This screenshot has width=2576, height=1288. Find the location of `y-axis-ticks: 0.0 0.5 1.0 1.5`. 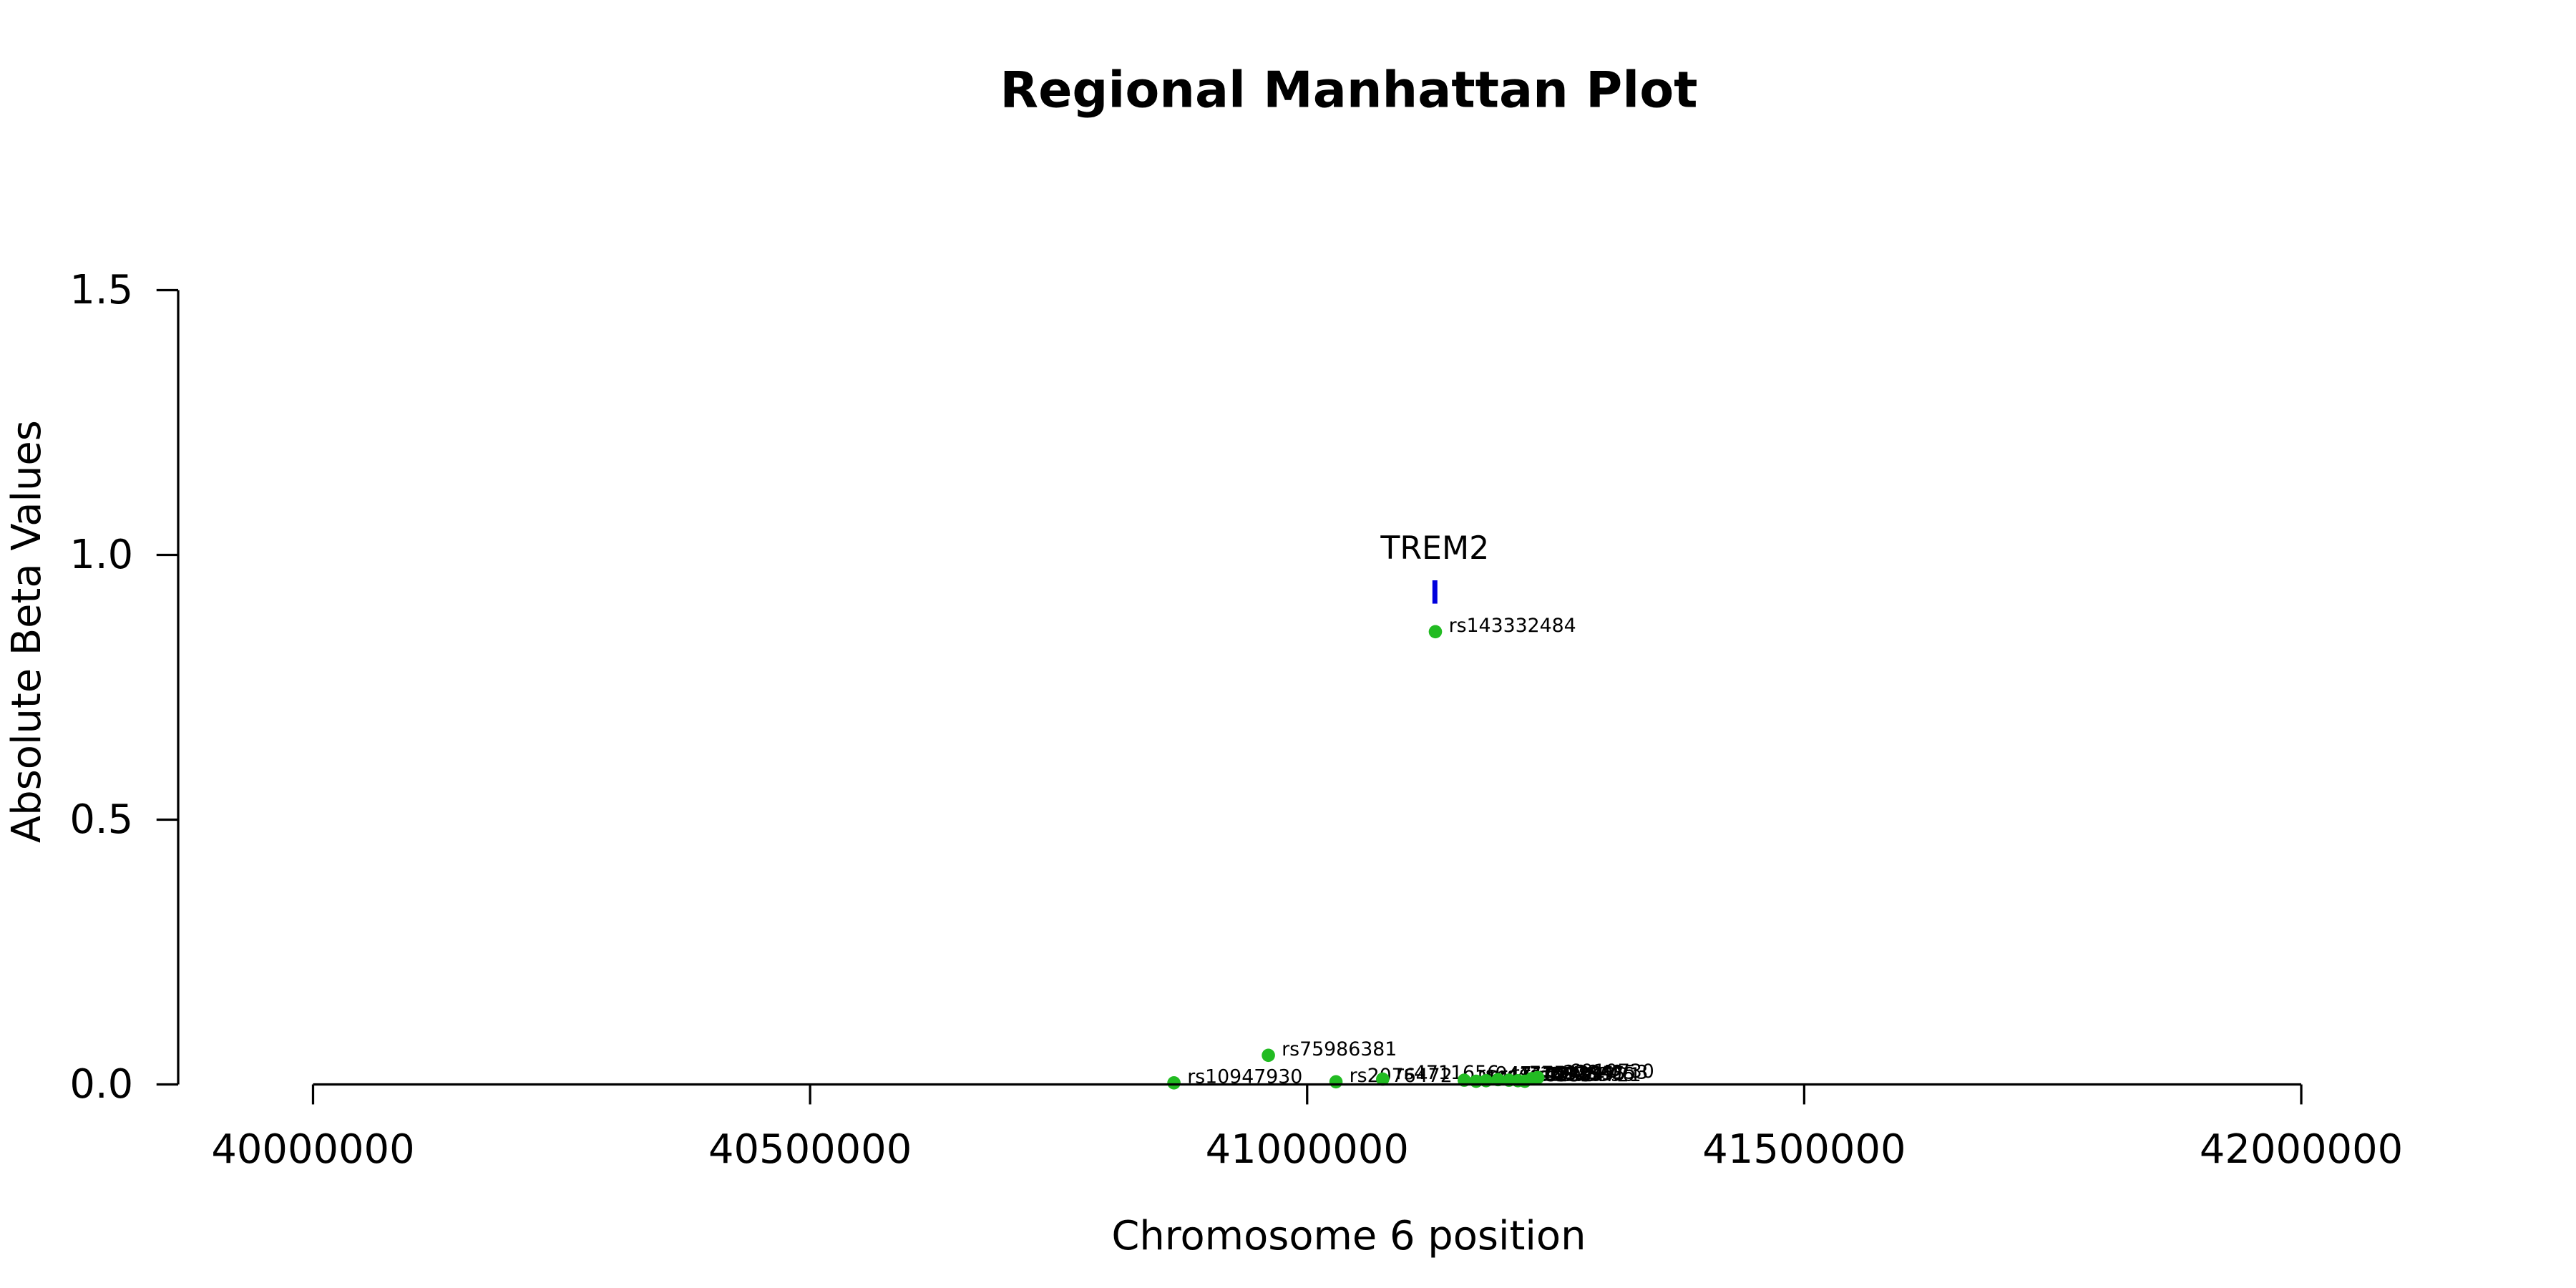

y-axis-ticks: 0.0 0.5 1.0 1.5 is located at coordinates (123, 687).